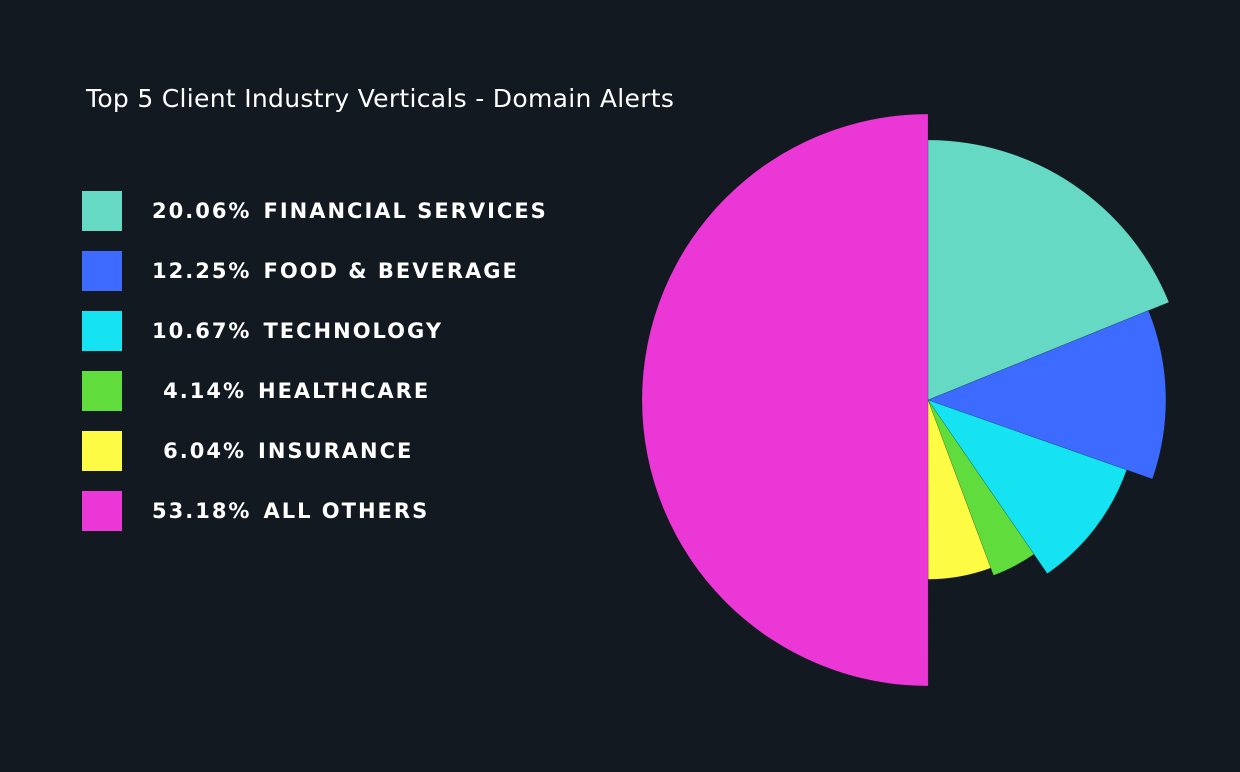 The image size is (1240, 772). I want to click on legend-text: 12.25% FOOD & BEVERAGE, so click(335, 271).